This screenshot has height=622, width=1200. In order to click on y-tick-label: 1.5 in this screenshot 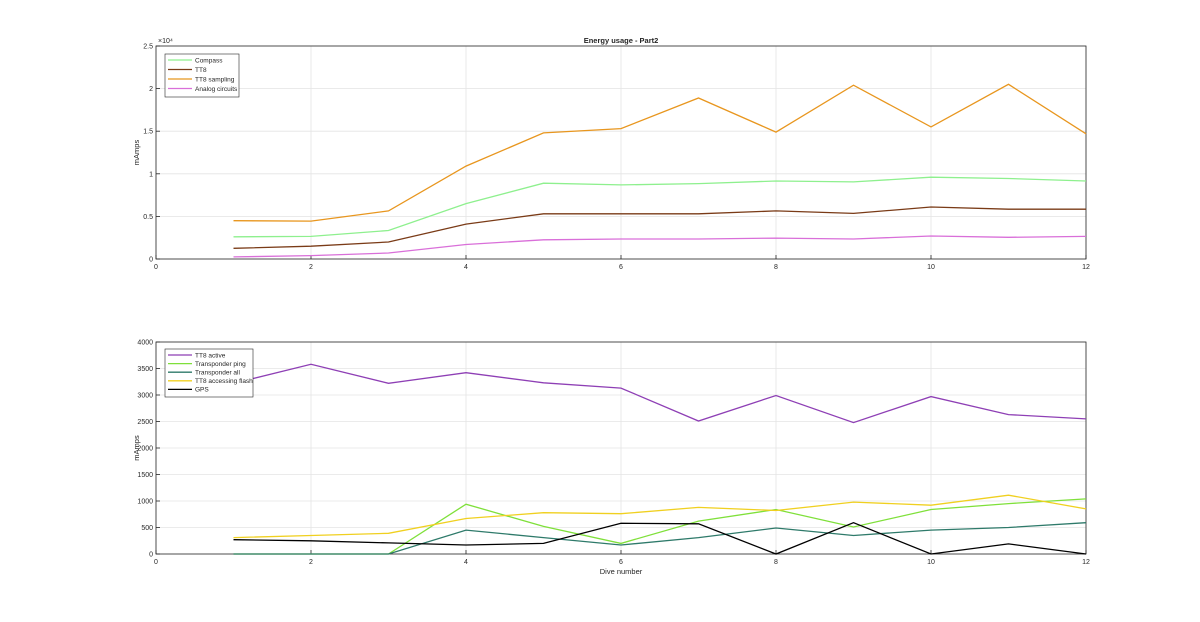, I will do `click(148, 132)`.